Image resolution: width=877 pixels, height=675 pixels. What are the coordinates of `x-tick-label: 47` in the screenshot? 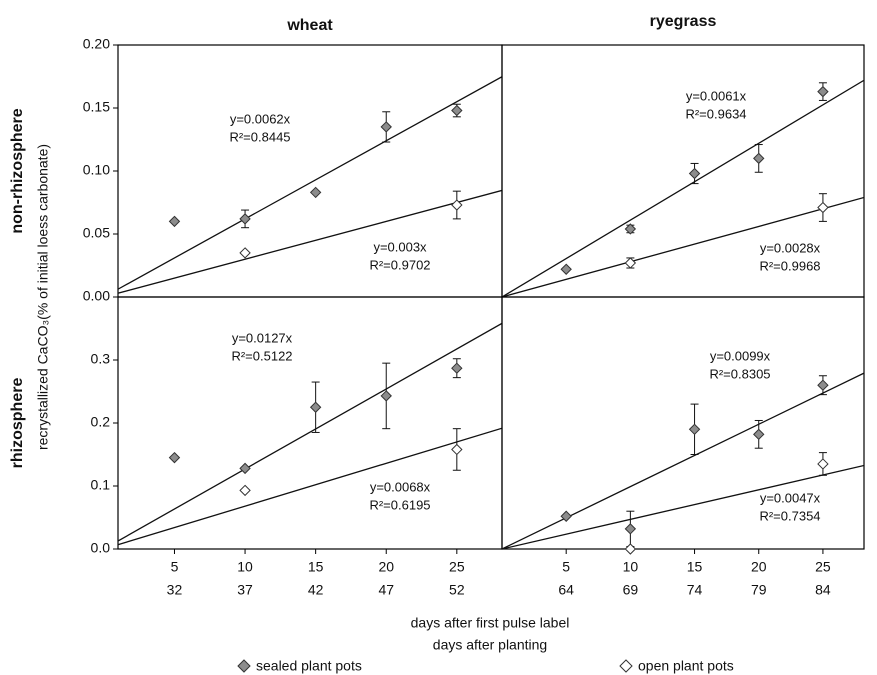 It's located at (386, 590).